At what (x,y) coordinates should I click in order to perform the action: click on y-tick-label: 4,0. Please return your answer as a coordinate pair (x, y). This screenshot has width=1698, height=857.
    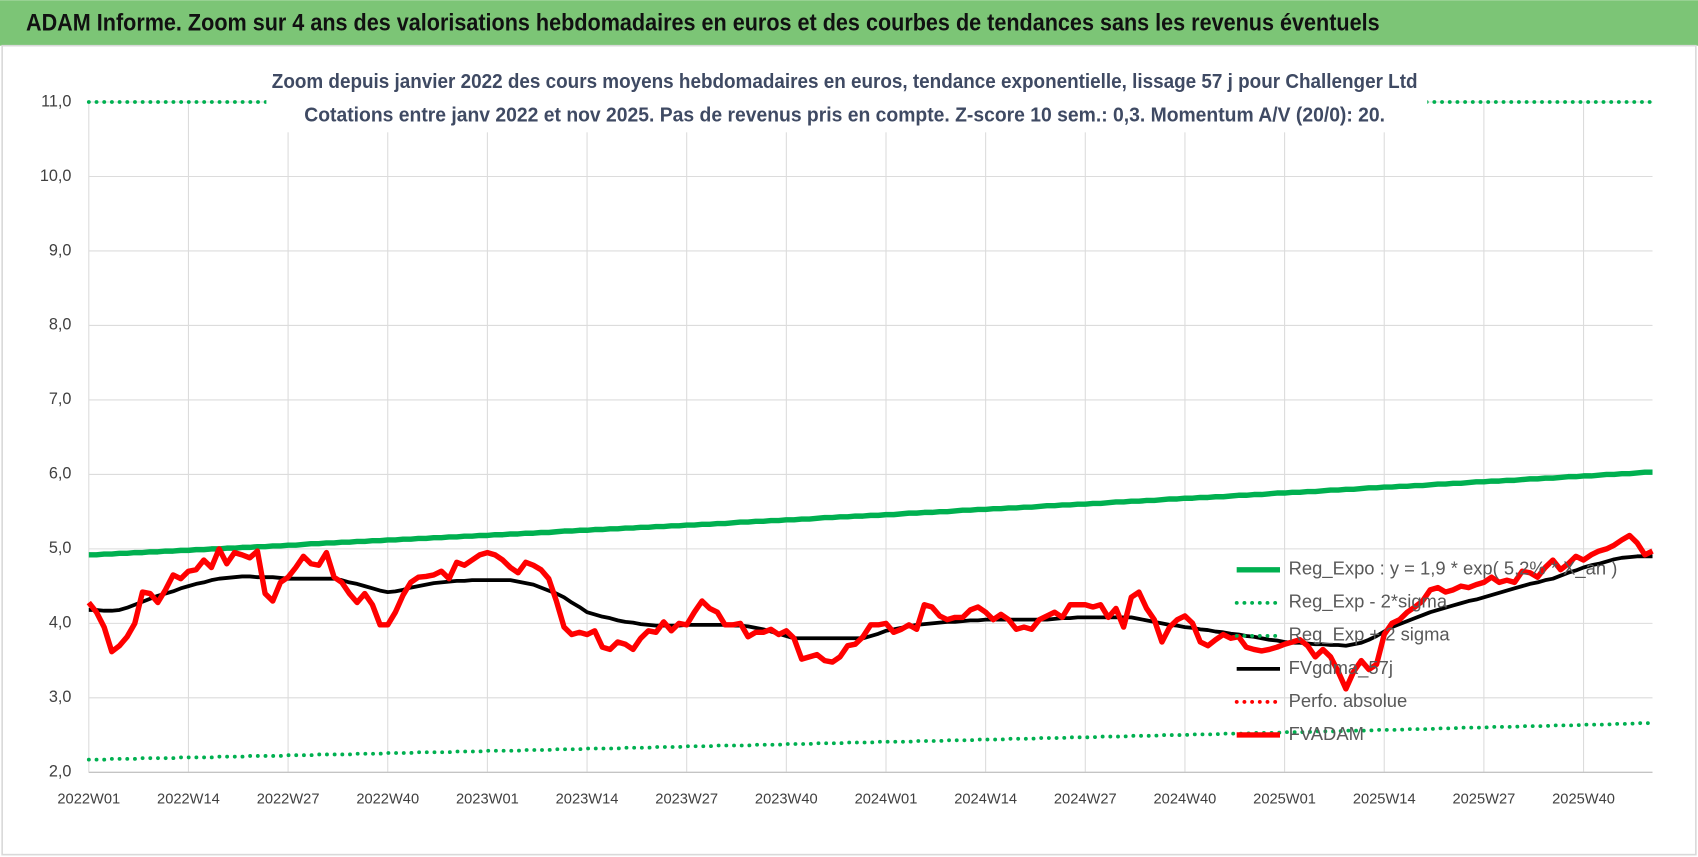
    Looking at the image, I should click on (60, 623).